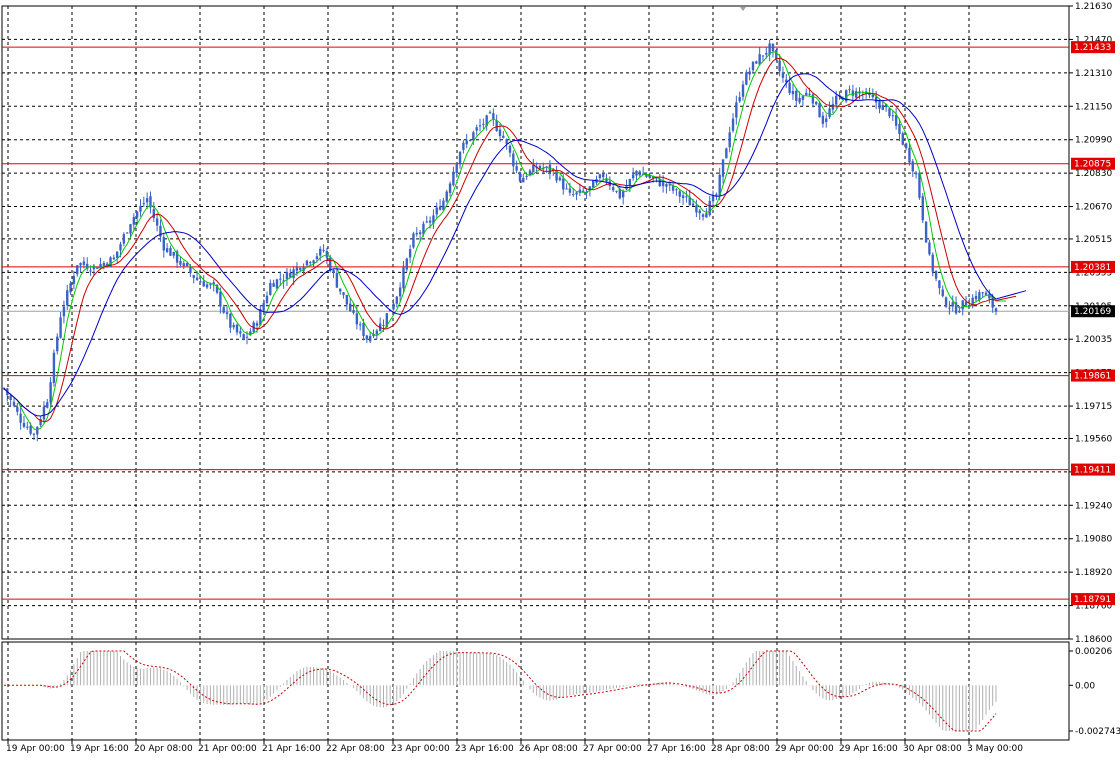 The height and width of the screenshot is (758, 1120). Describe the element at coordinates (995, 749) in the screenshot. I see `x-tick-label: 3 May 00:00` at that location.